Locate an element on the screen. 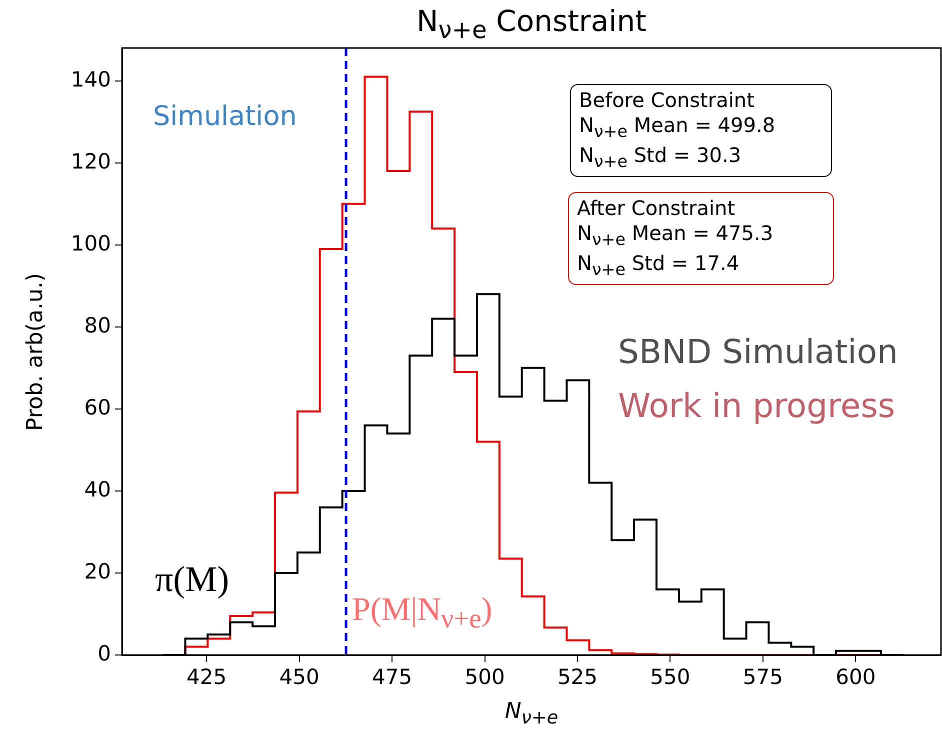  y-tick-label: 120 is located at coordinates (90, 161).